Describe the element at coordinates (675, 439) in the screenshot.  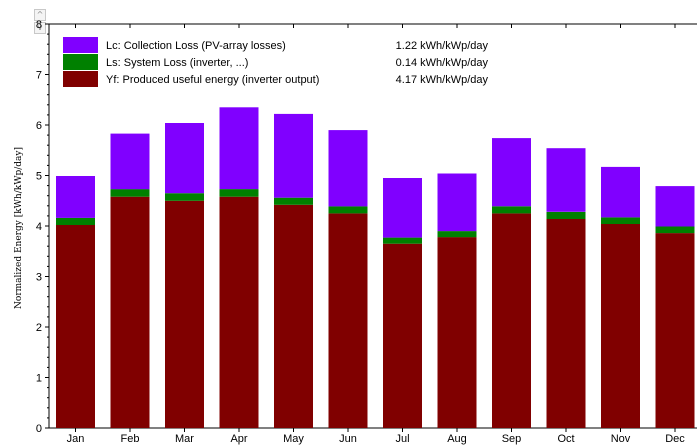
I see `x-tick-label: Dec` at that location.